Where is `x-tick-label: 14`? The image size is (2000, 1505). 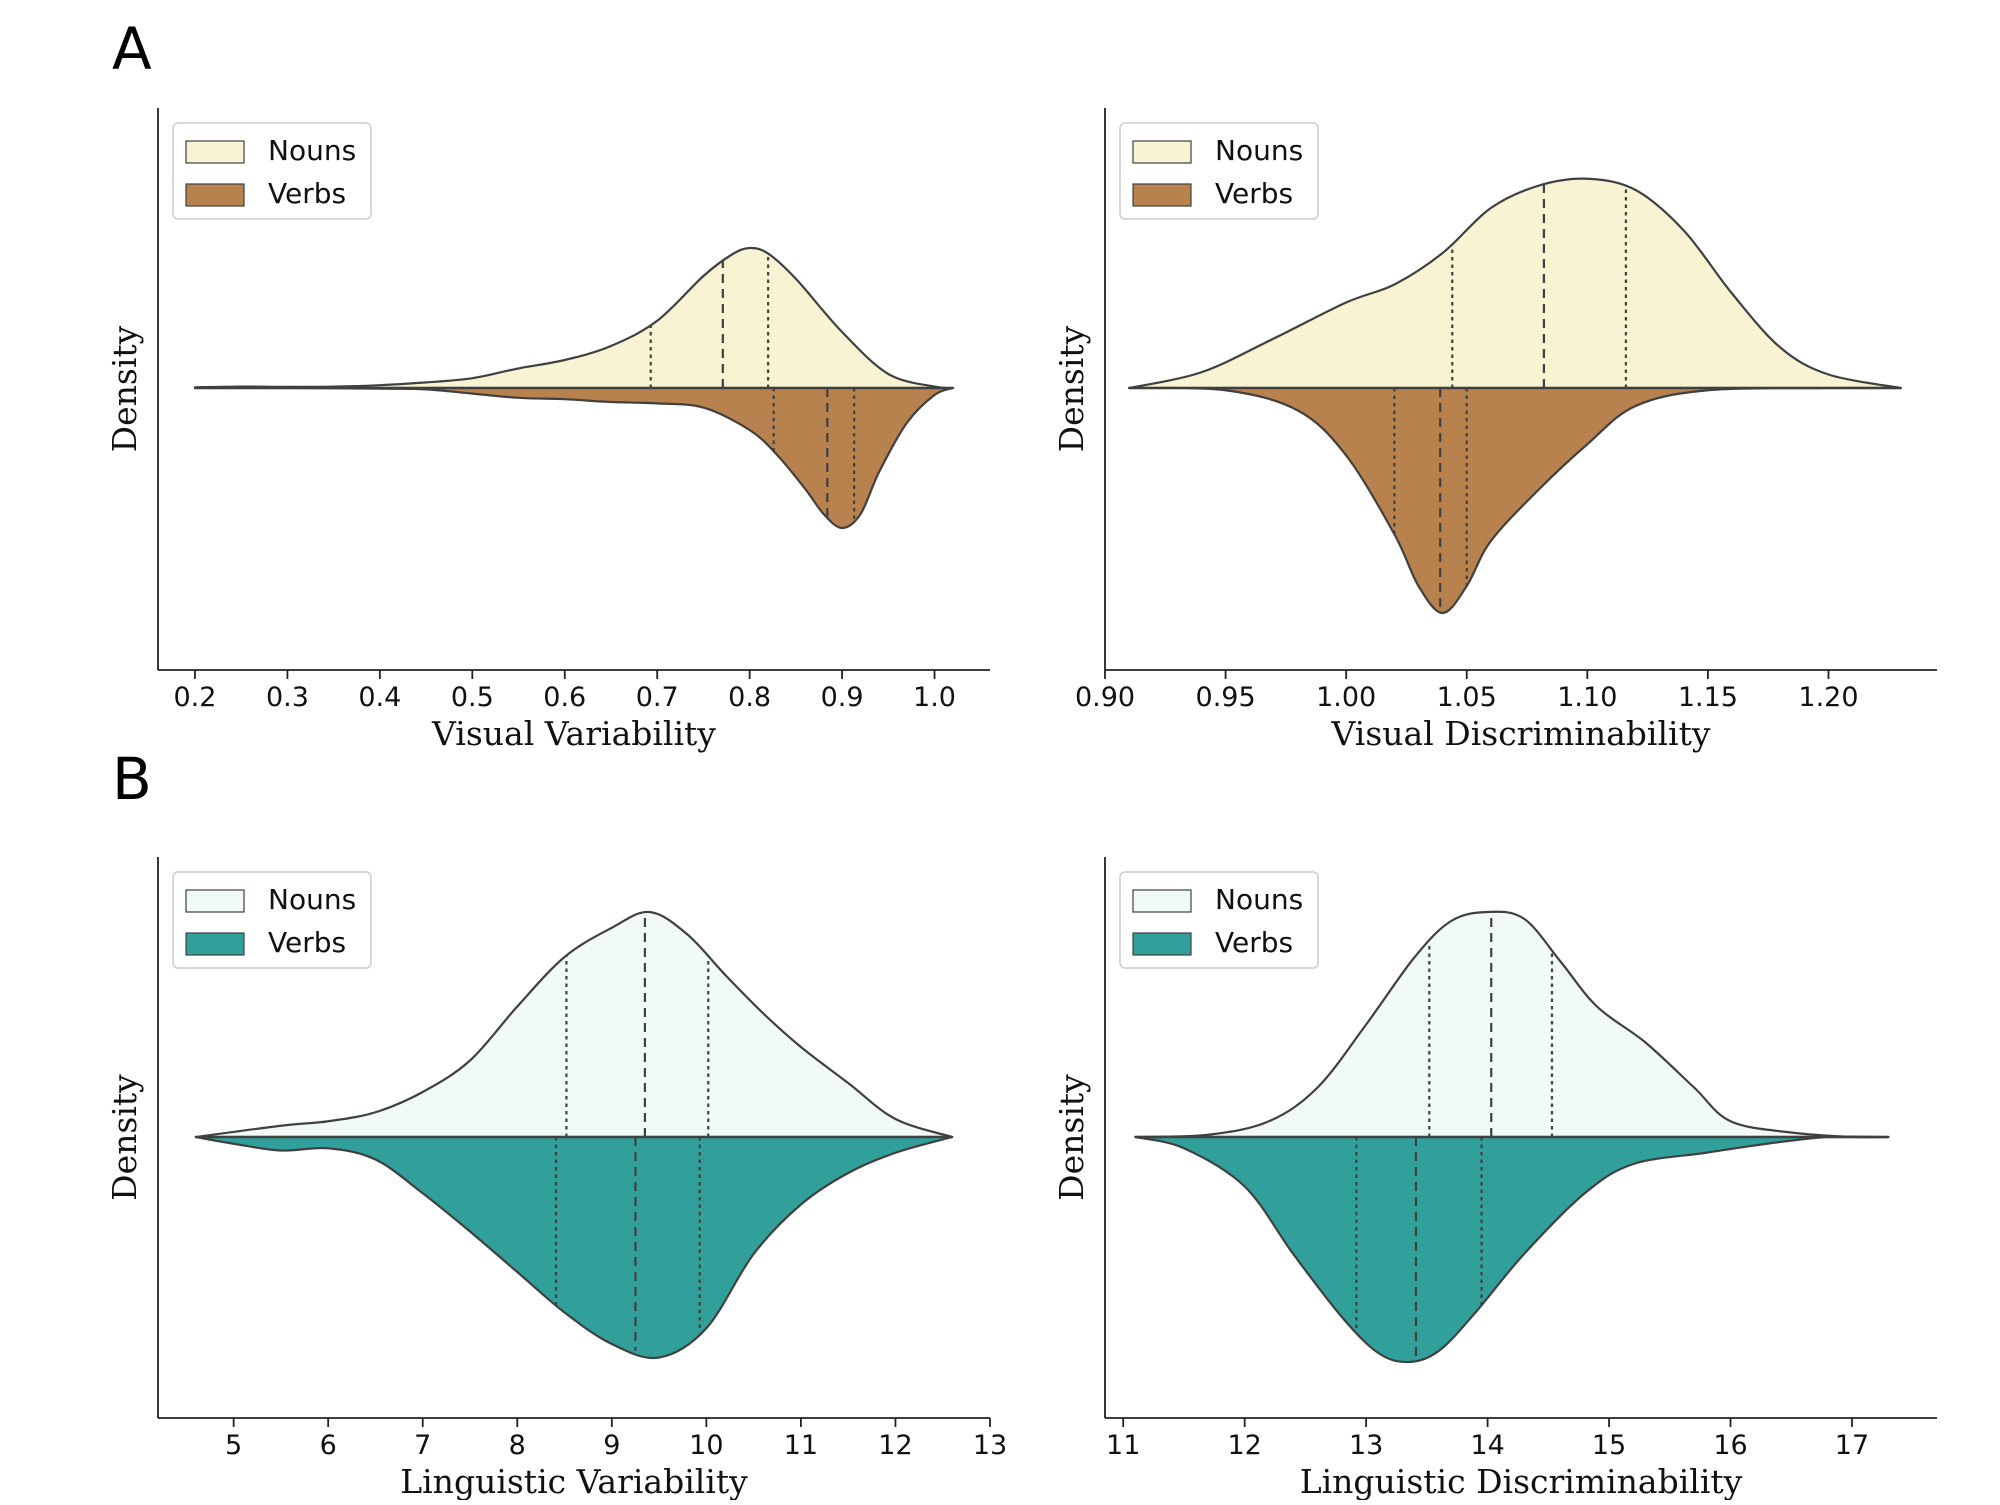 x-tick-label: 14 is located at coordinates (1487, 1445).